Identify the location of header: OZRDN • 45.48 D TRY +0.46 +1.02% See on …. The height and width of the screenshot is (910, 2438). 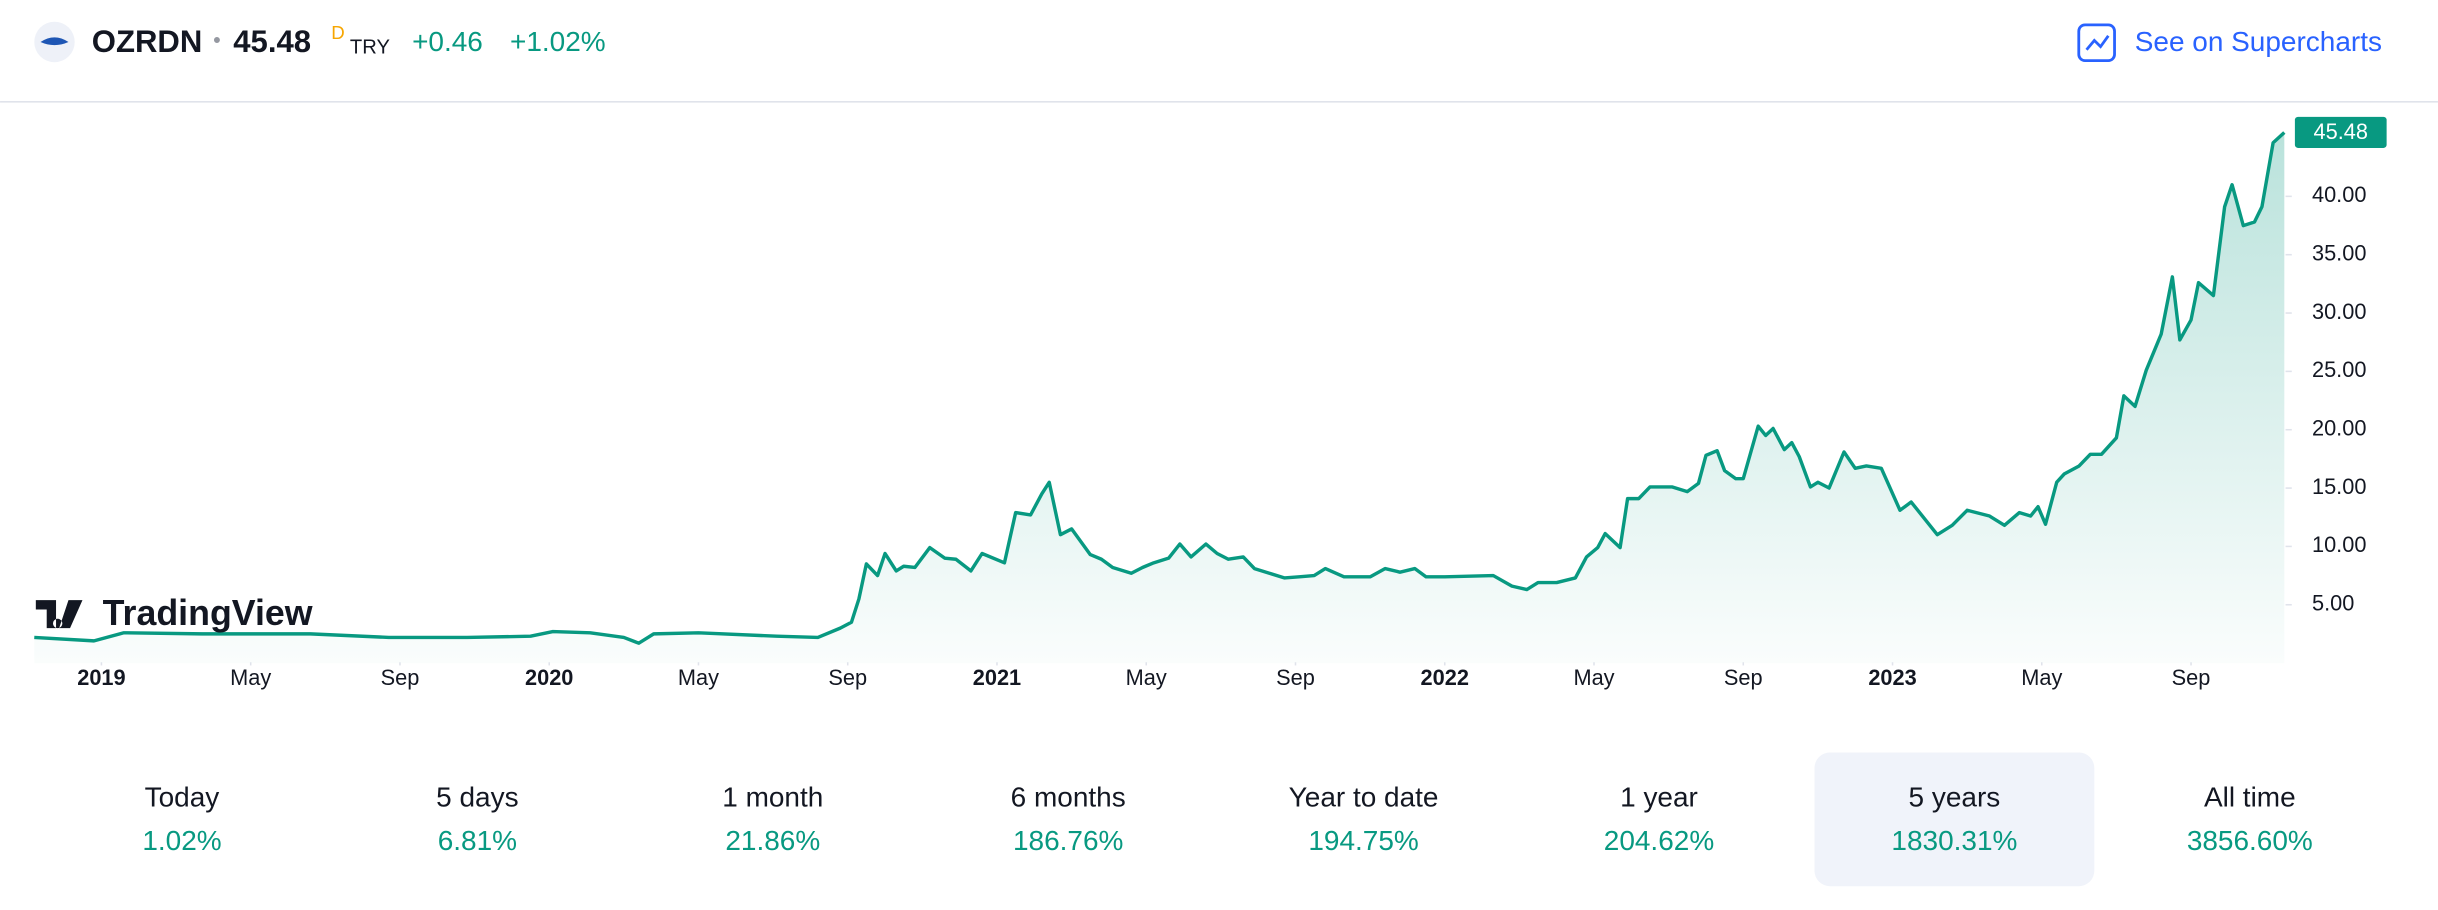
(1219, 62).